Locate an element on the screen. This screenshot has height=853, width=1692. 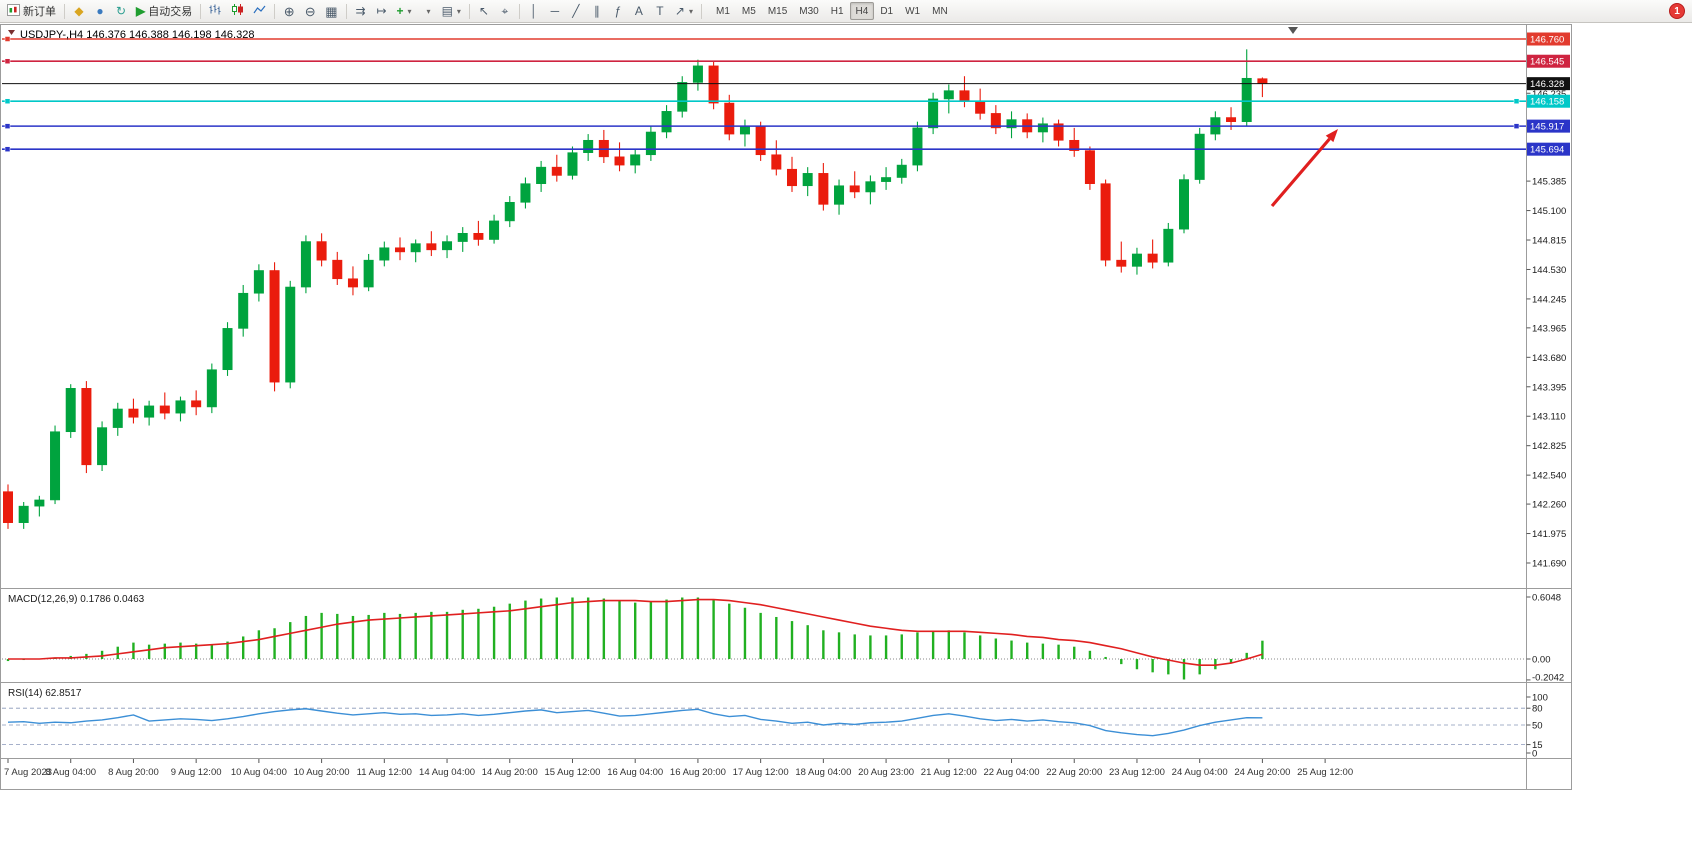
svg-text: -0.2042 is located at coordinates (1548, 678).